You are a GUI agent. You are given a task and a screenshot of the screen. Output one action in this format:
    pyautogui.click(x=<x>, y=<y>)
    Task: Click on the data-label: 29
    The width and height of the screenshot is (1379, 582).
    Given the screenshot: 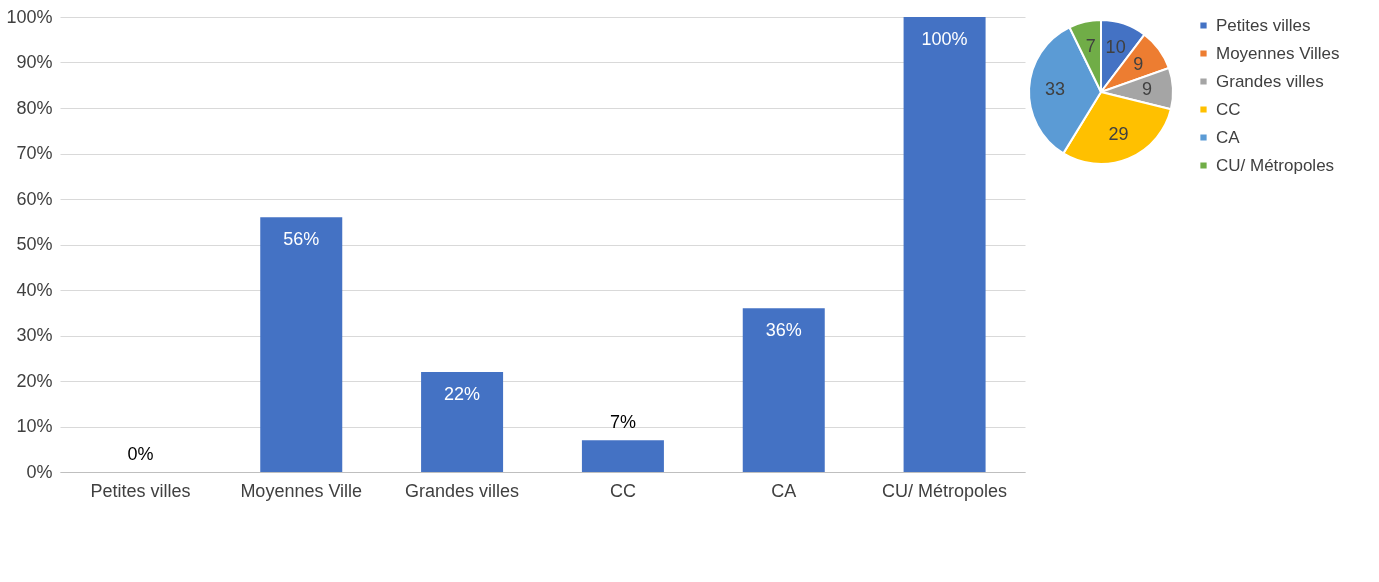 What is the action you would take?
    pyautogui.click(x=1118, y=133)
    